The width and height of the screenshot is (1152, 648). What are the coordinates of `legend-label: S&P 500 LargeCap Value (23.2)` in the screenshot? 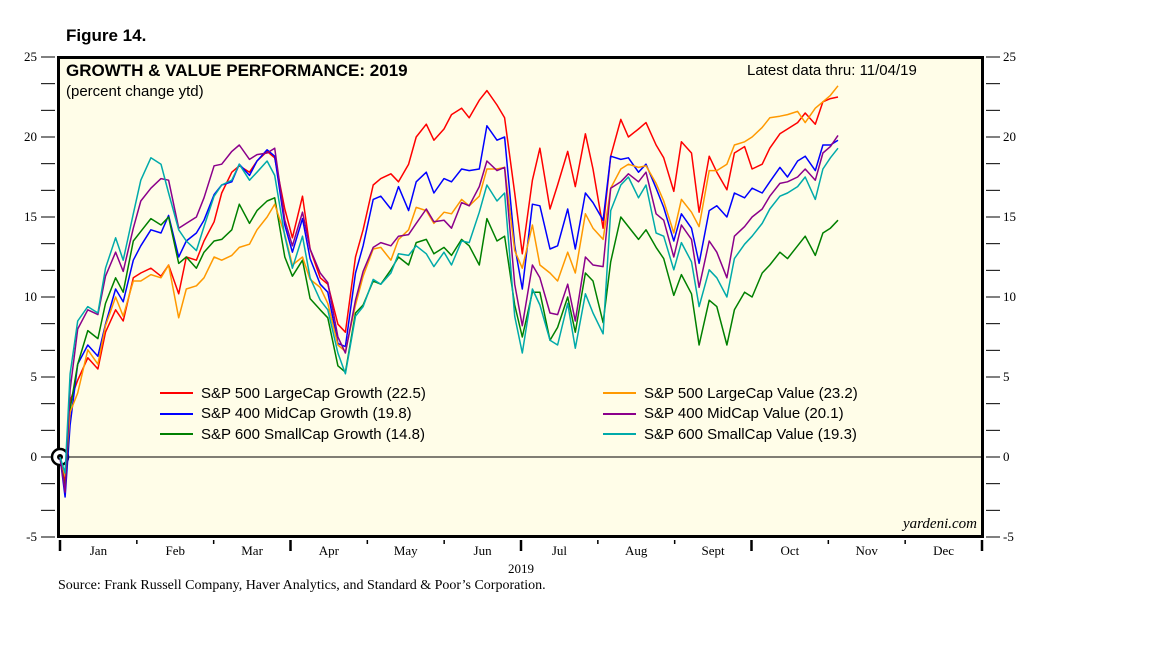 It's located at (751, 393).